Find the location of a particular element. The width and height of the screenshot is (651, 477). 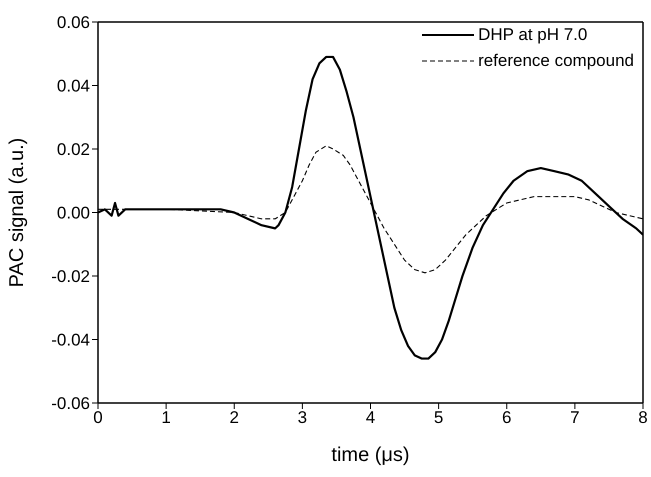

x-tick-label: 0 is located at coordinates (98, 418).